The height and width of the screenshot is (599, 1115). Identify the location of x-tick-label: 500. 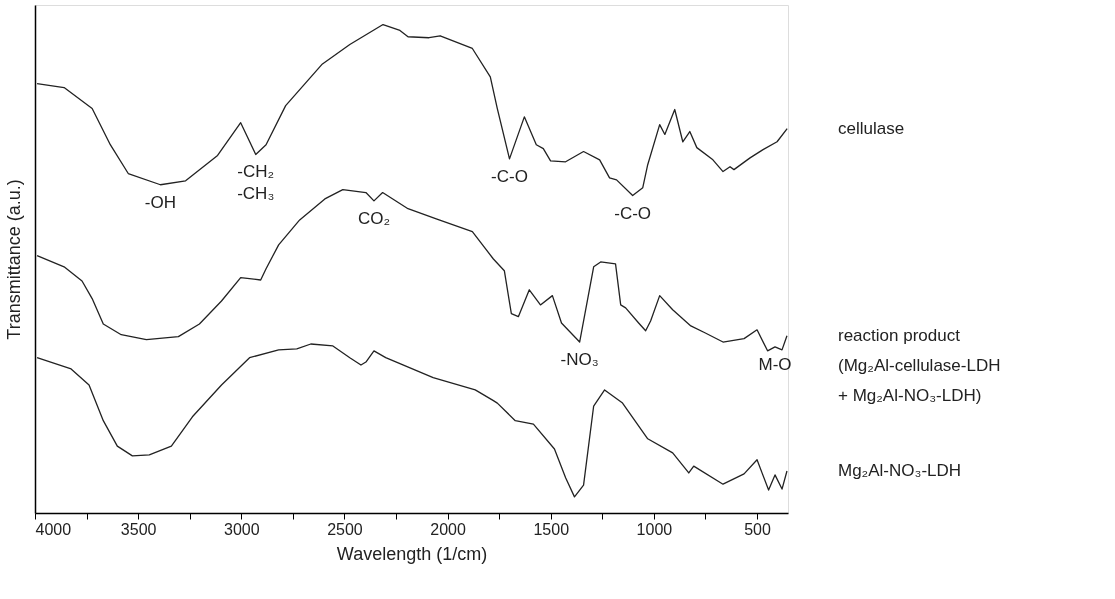
(757, 529).